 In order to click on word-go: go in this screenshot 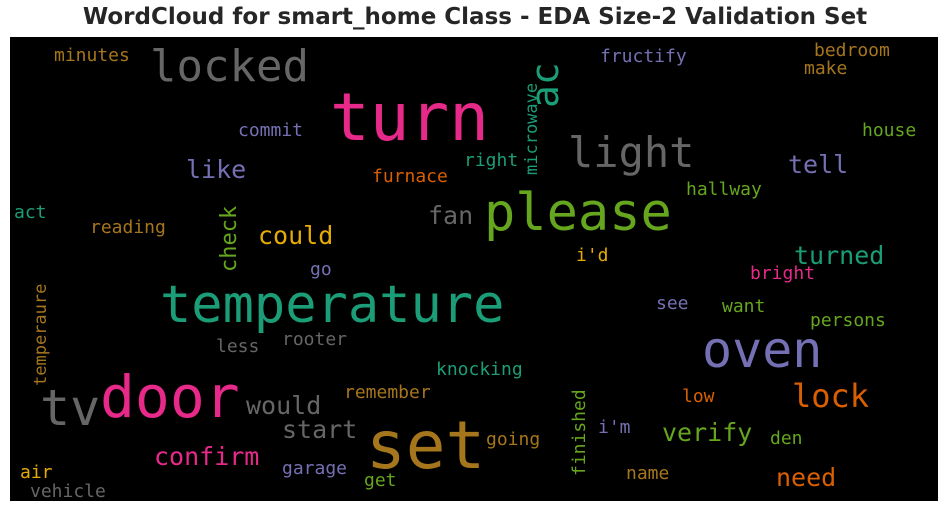, I will do `click(321, 269)`.